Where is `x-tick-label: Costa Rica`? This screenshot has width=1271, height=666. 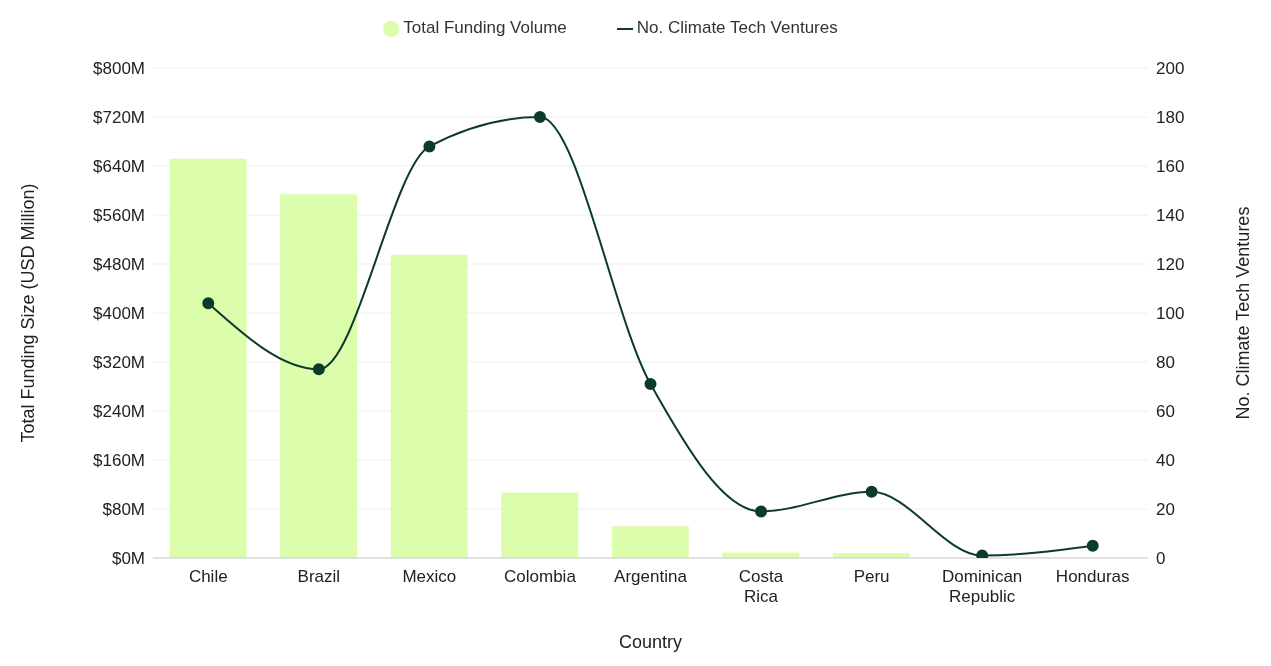 x-tick-label: Costa Rica is located at coordinates (761, 586).